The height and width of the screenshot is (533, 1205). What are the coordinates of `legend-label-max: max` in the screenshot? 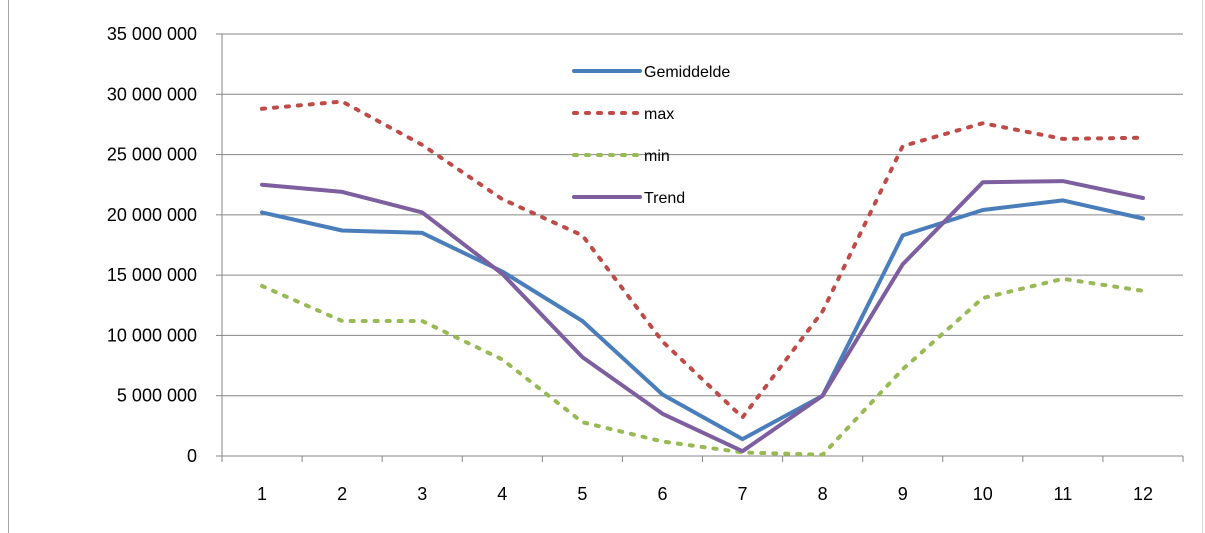 It's located at (659, 114).